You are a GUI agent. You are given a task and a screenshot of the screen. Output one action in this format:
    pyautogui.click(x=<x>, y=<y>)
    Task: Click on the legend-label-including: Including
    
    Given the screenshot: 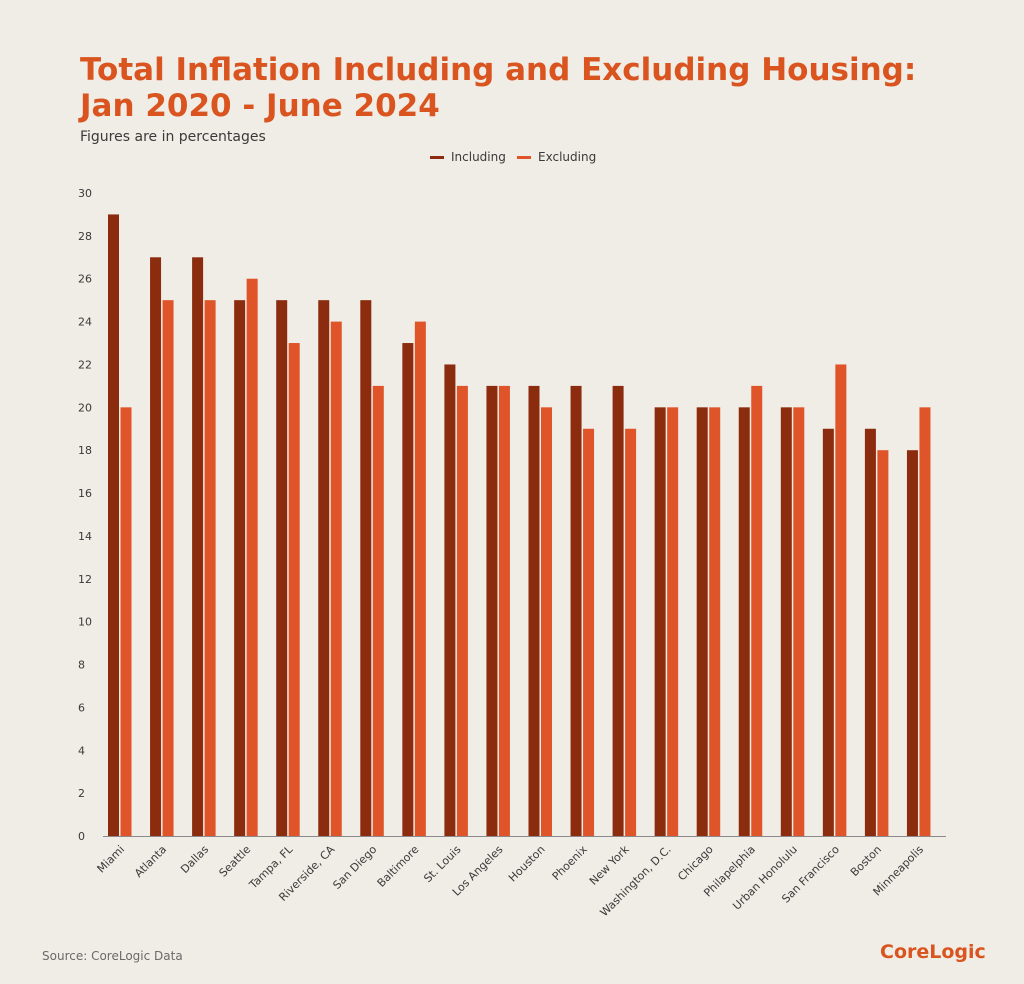 What is the action you would take?
    pyautogui.click(x=478, y=157)
    